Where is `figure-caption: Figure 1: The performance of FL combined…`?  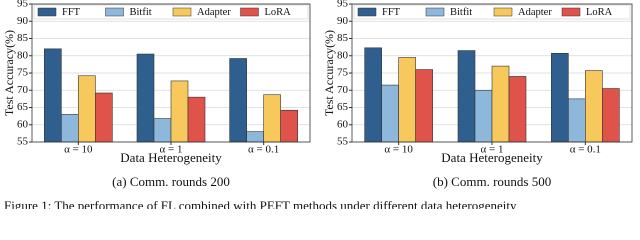 figure-caption: Figure 1: The performance of FL combined… is located at coordinates (260, 203).